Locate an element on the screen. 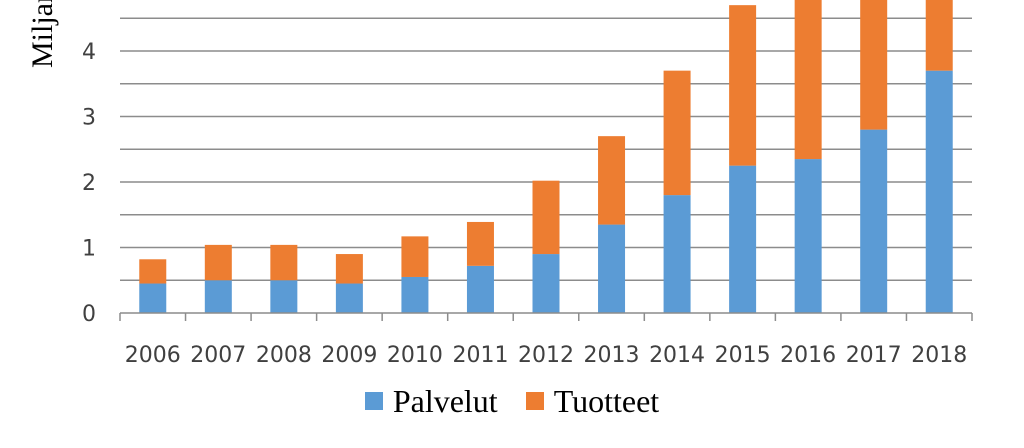 The width and height of the screenshot is (1024, 448). y-tick-label: 4 is located at coordinates (89, 52).